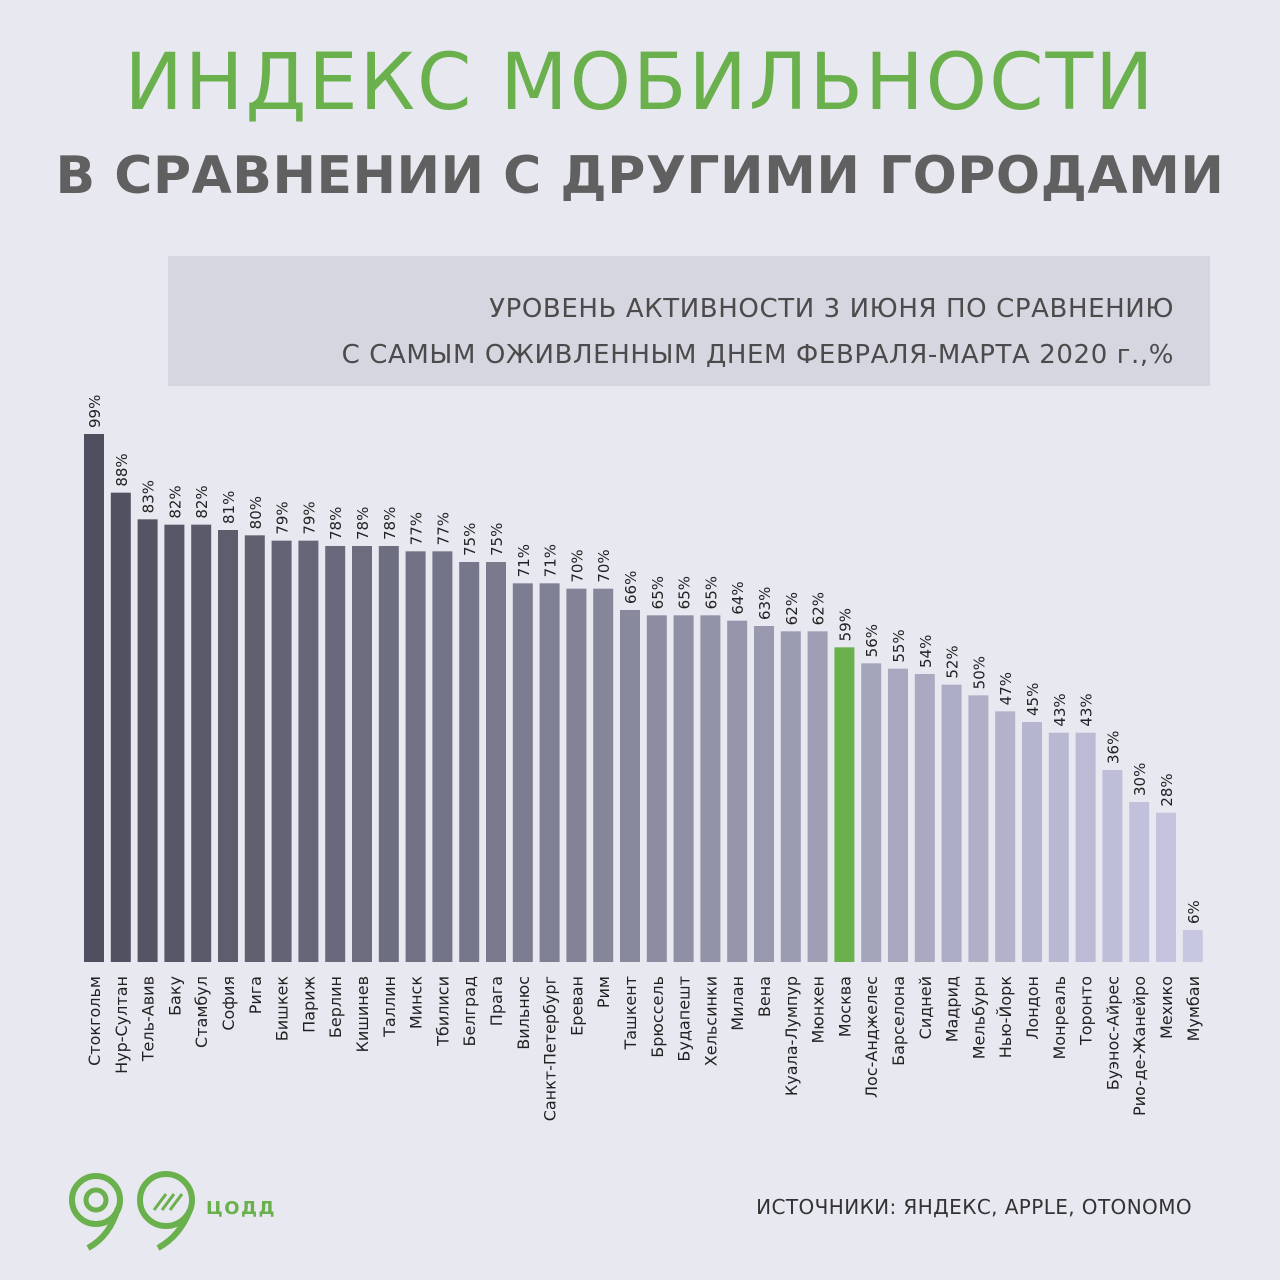  I want to click on value-label: 75%, so click(497, 539).